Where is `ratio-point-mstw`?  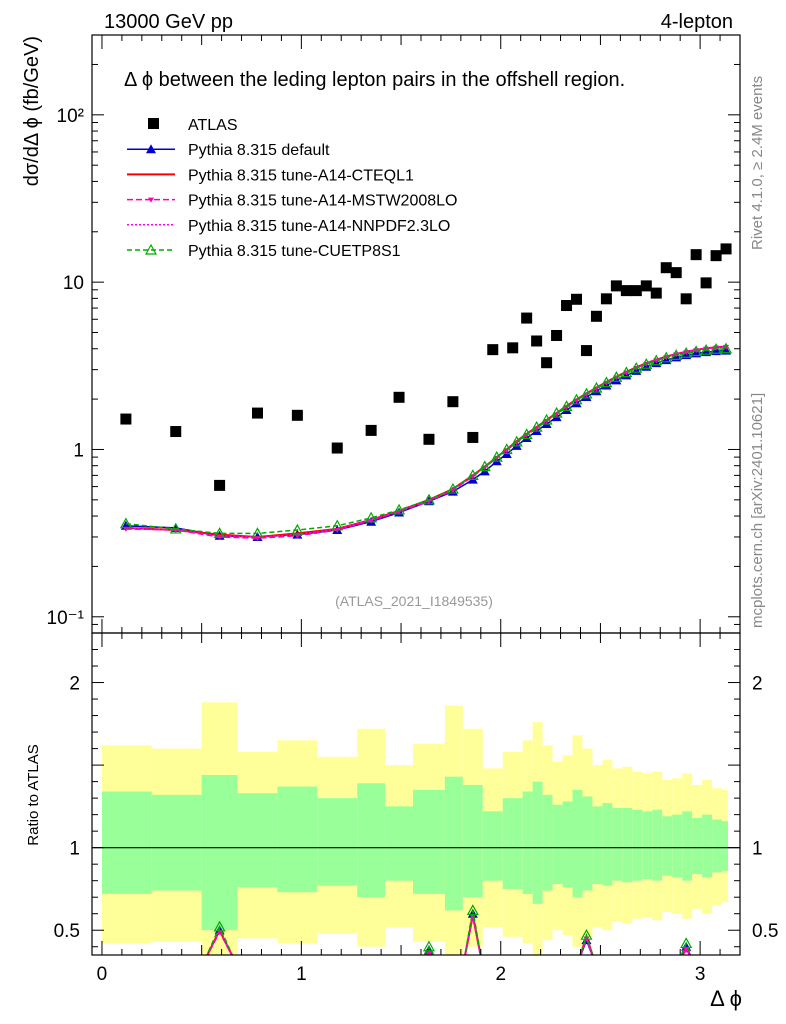 ratio-point-mstw is located at coordinates (428, 953).